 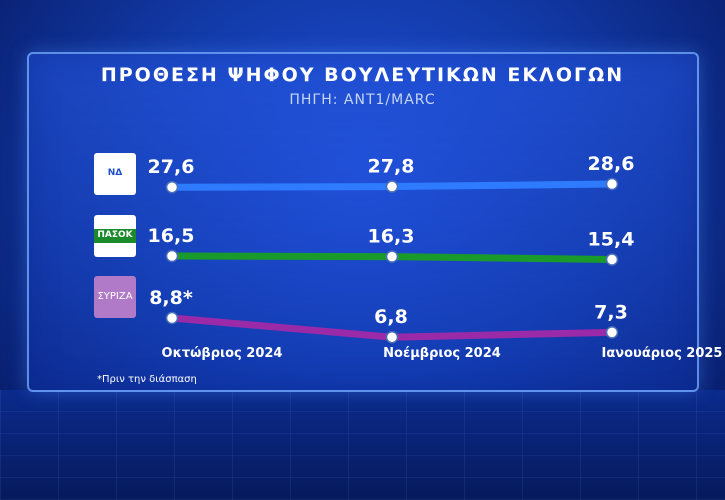 What do you see at coordinates (442, 353) in the screenshot?
I see `x-tick-label-1: Νοέμβριος 2024` at bounding box center [442, 353].